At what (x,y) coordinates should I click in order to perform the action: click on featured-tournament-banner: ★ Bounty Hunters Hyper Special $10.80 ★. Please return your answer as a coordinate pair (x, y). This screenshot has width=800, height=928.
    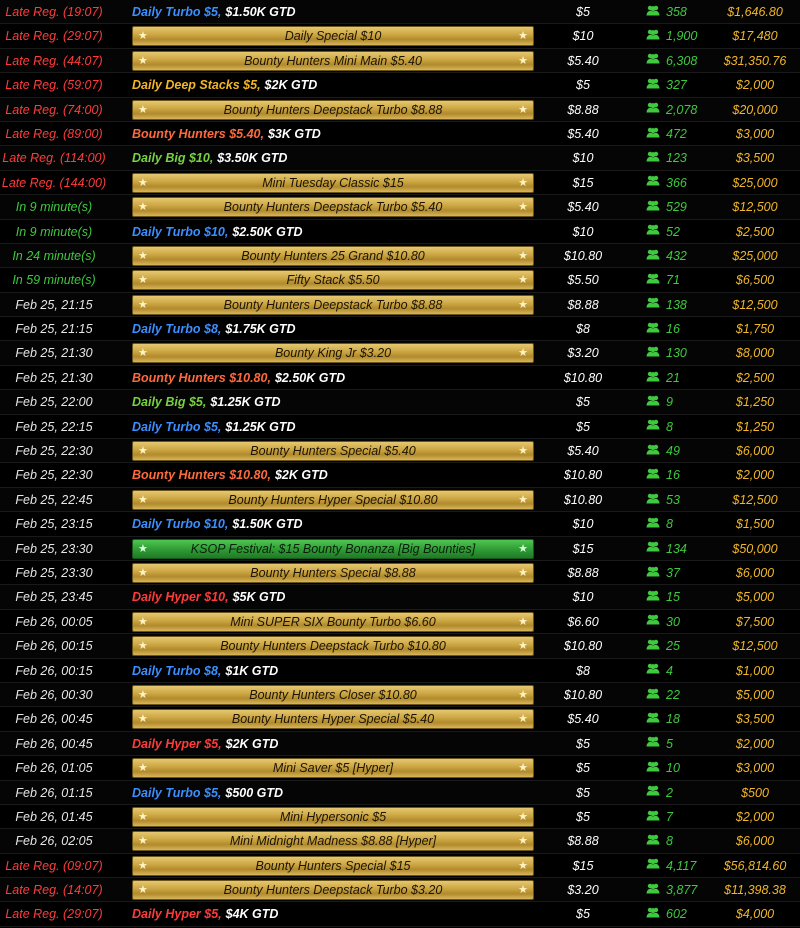
    Looking at the image, I should click on (333, 499).